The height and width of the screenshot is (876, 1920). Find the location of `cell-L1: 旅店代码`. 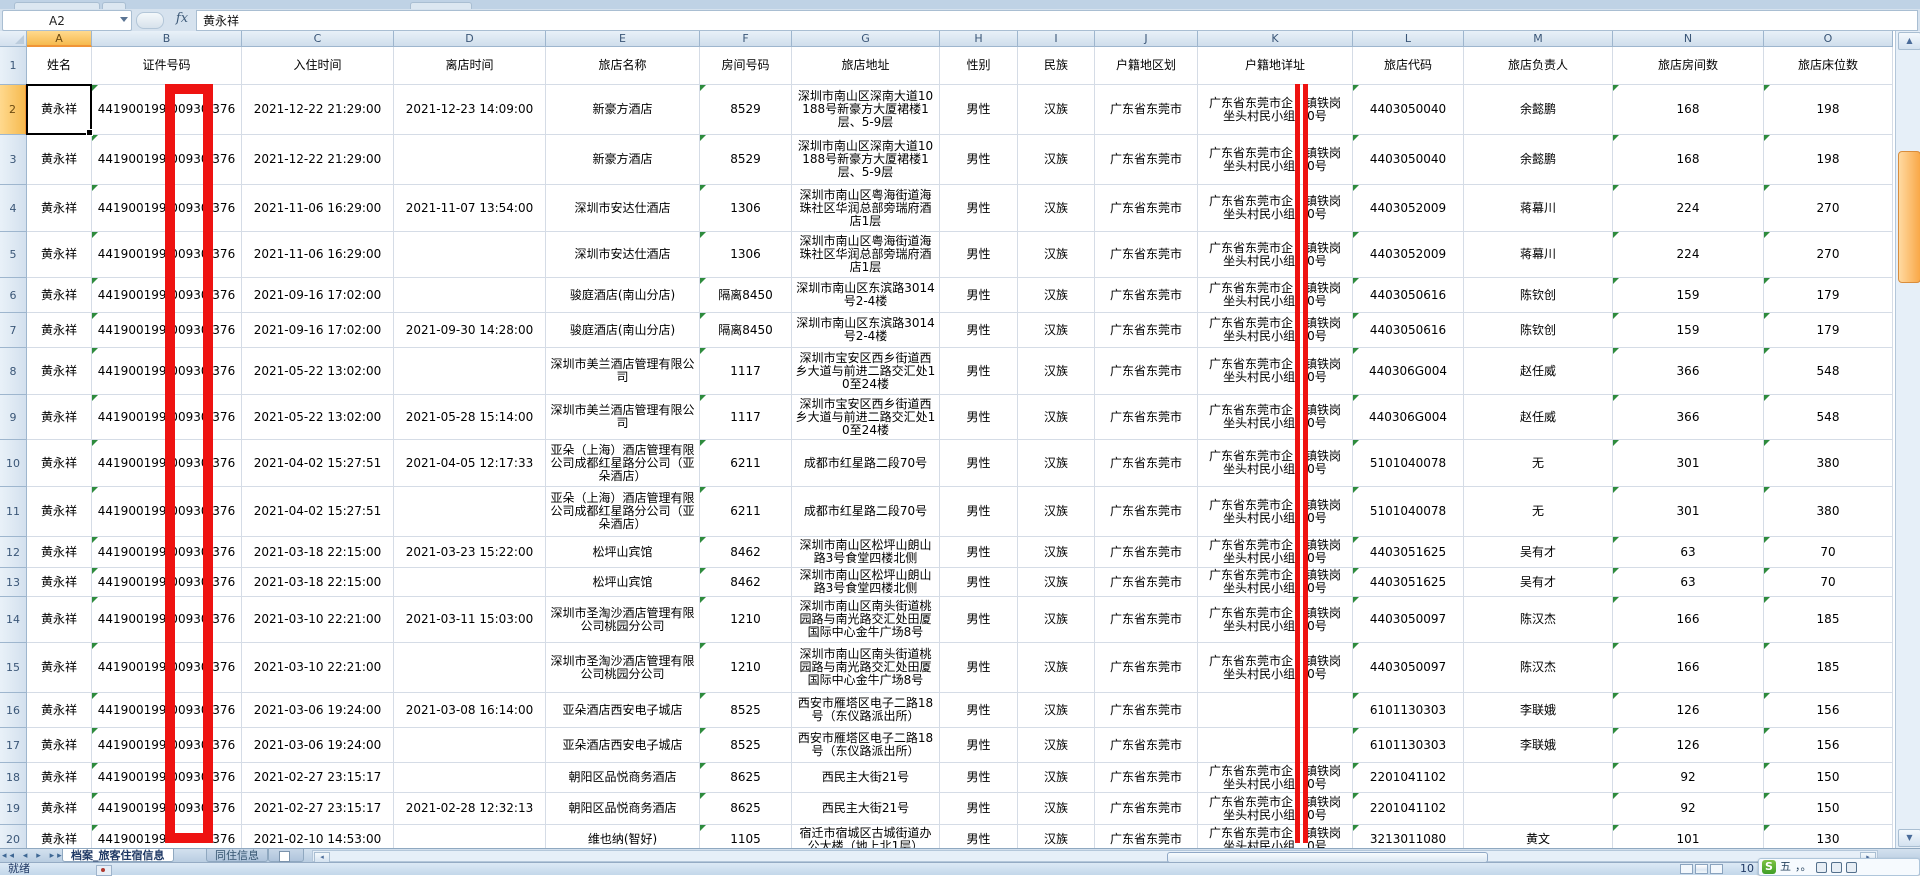

cell-L1: 旅店代码 is located at coordinates (1408, 66).